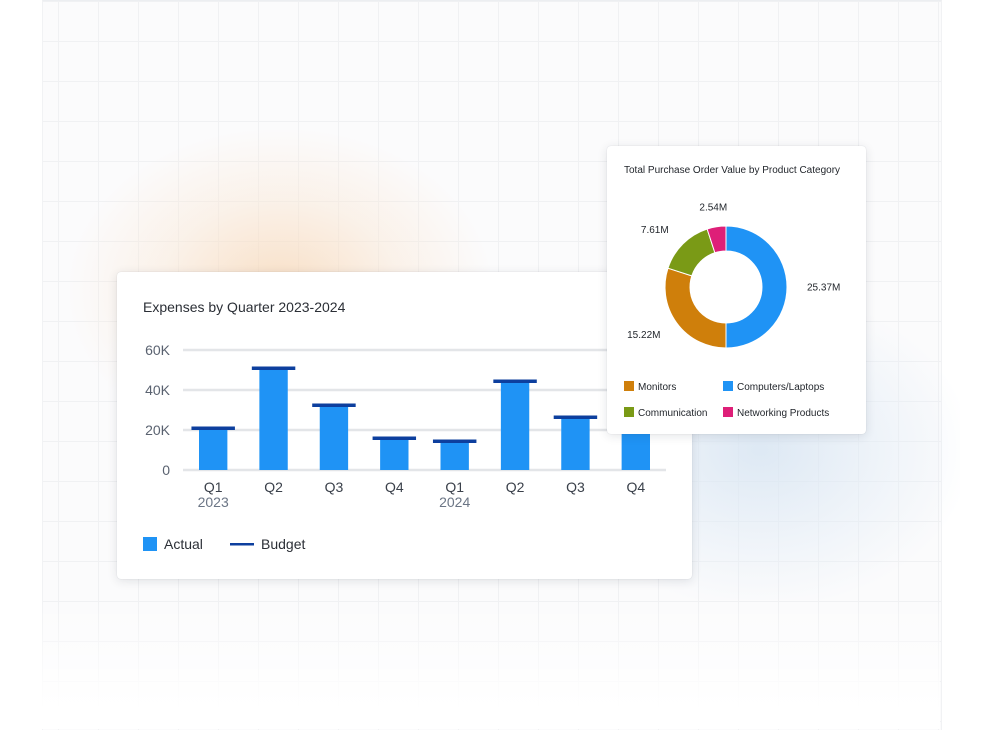  I want to click on donut-value-label: 7.61M, so click(655, 230).